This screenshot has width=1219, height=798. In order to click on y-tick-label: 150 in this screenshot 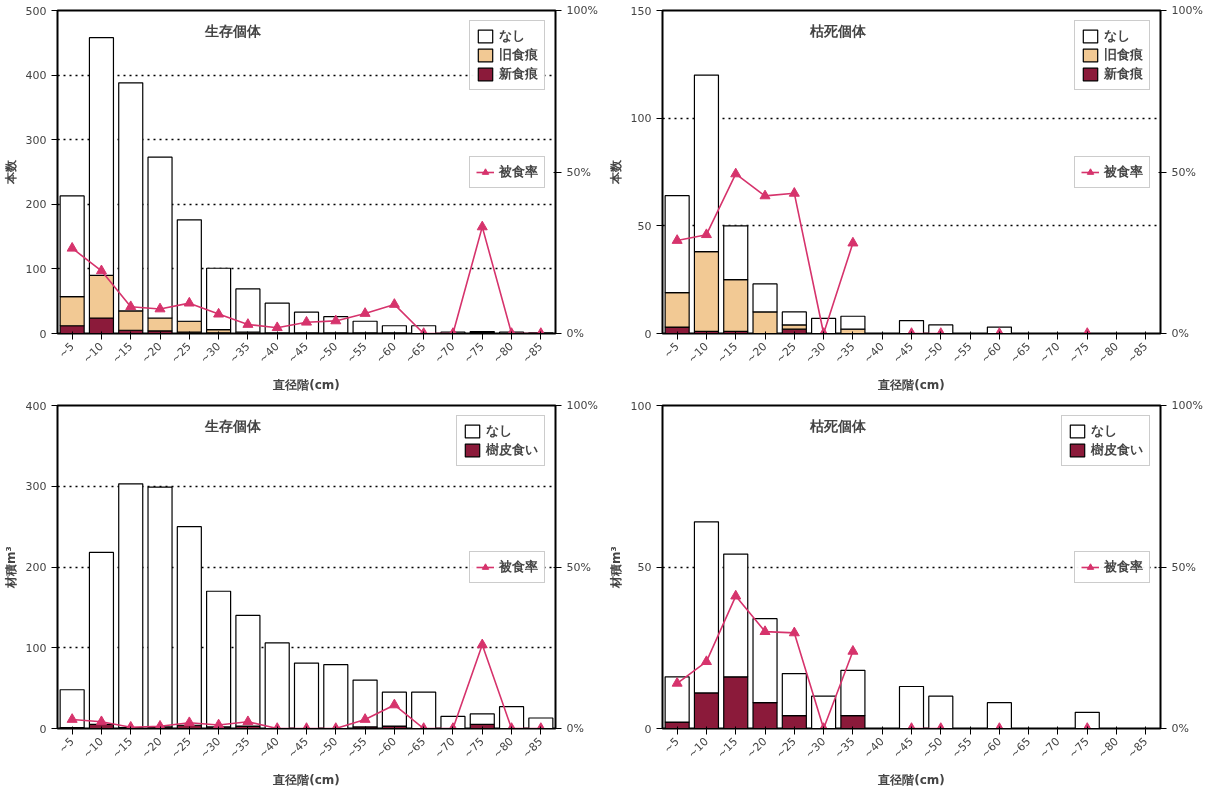, I will do `click(641, 11)`.